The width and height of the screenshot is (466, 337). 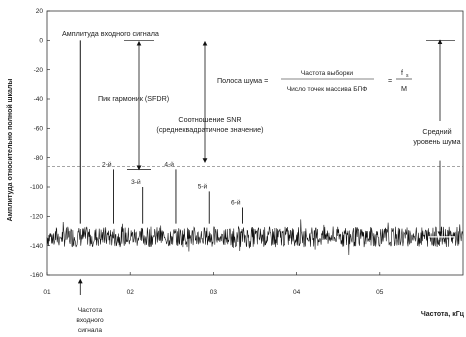 I want to click on snr-label-line2: (среднеквадратичное значение), so click(x=209, y=129).